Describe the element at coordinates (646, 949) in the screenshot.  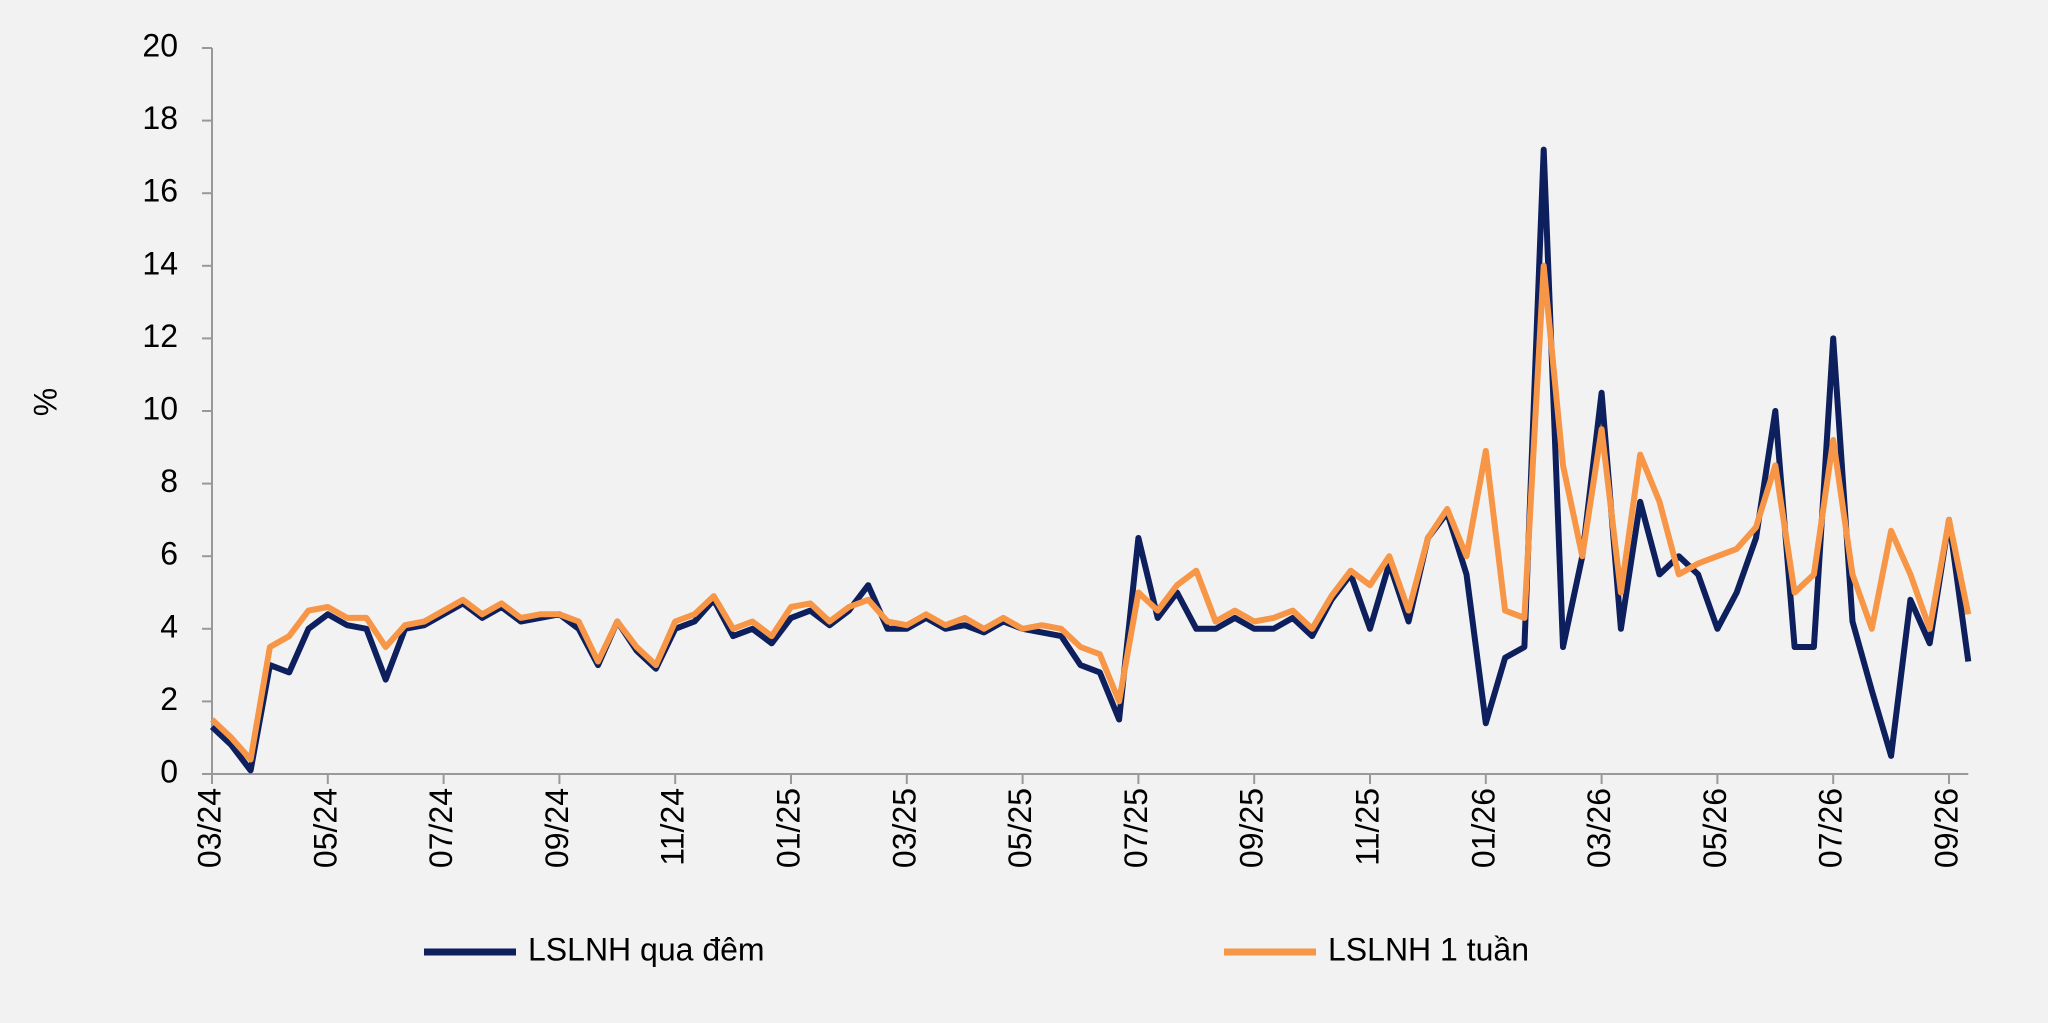
I see `legend-label: LSLNH qua đêm` at that location.